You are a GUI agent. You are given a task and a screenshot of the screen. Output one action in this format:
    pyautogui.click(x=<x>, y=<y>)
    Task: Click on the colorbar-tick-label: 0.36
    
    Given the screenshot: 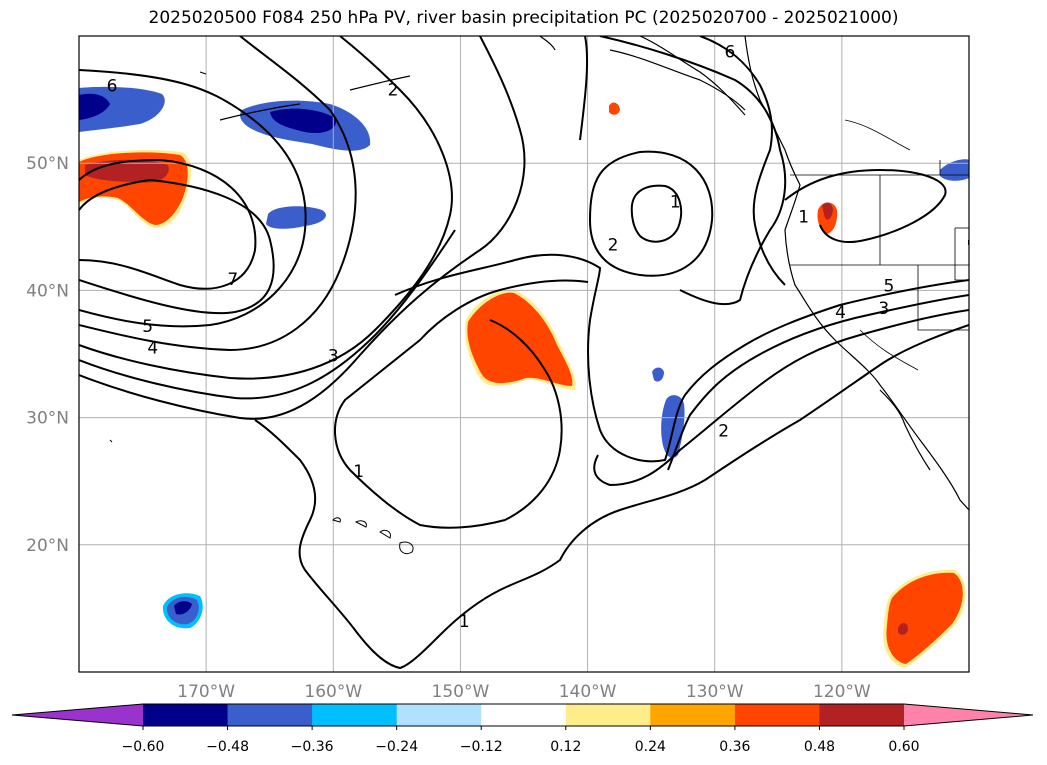 What is the action you would take?
    pyautogui.click(x=734, y=747)
    